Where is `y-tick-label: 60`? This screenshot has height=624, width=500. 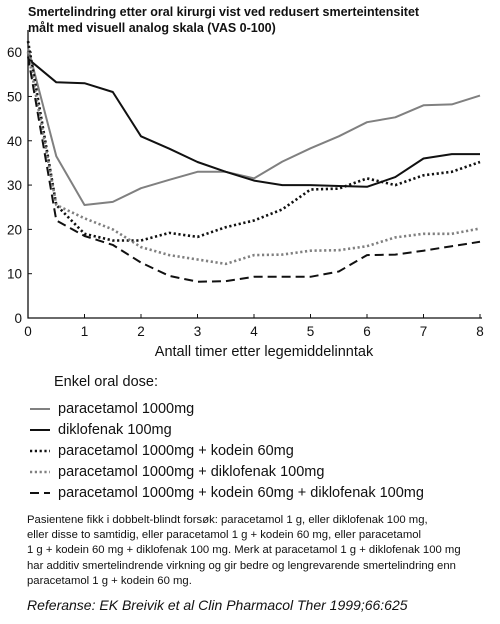 y-tick-label: 60 is located at coordinates (14, 52).